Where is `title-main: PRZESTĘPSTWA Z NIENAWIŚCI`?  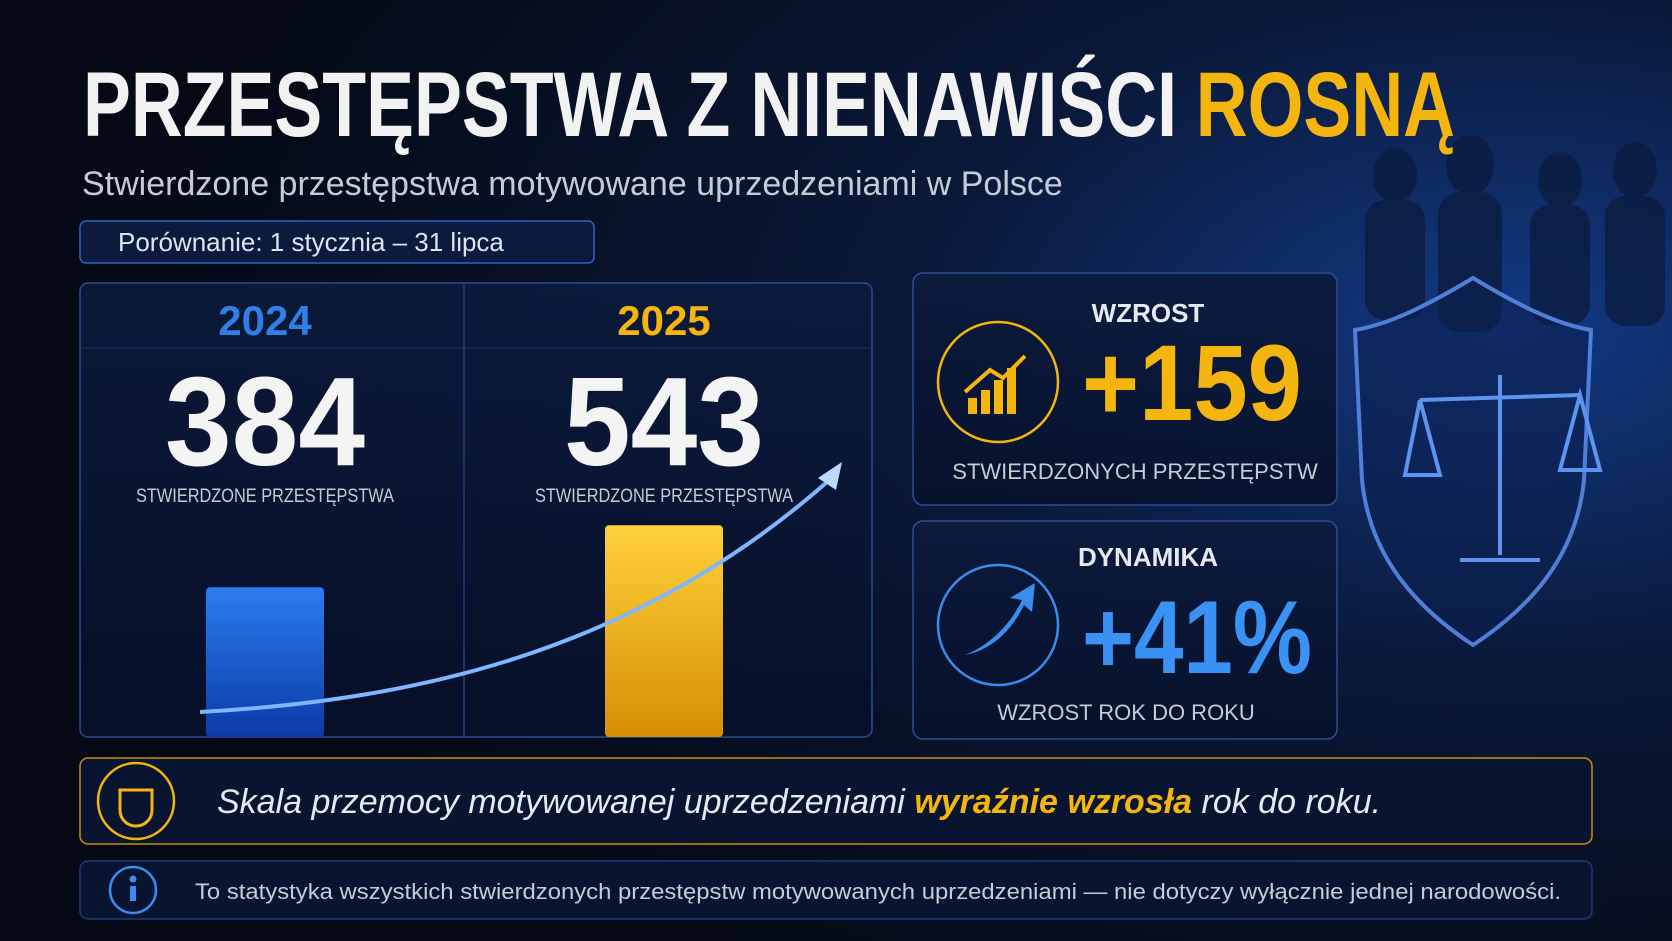
title-main: PRZESTĘPSTWA Z NIENAWIŚCI is located at coordinates (630, 104).